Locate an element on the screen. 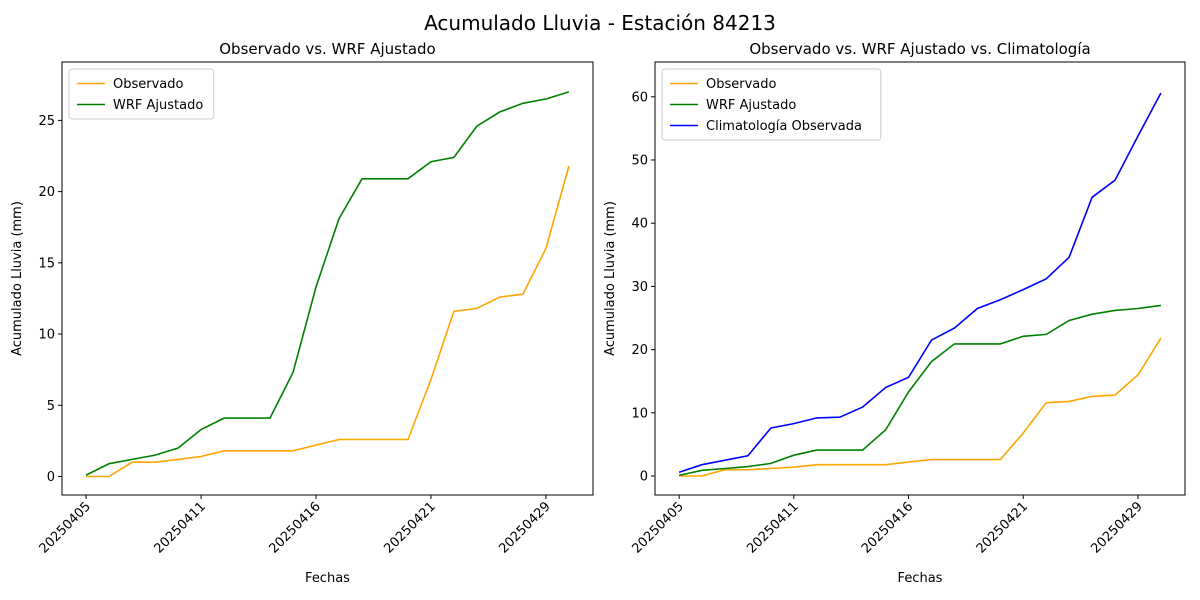  y-tick-label: 40 is located at coordinates (639, 224).